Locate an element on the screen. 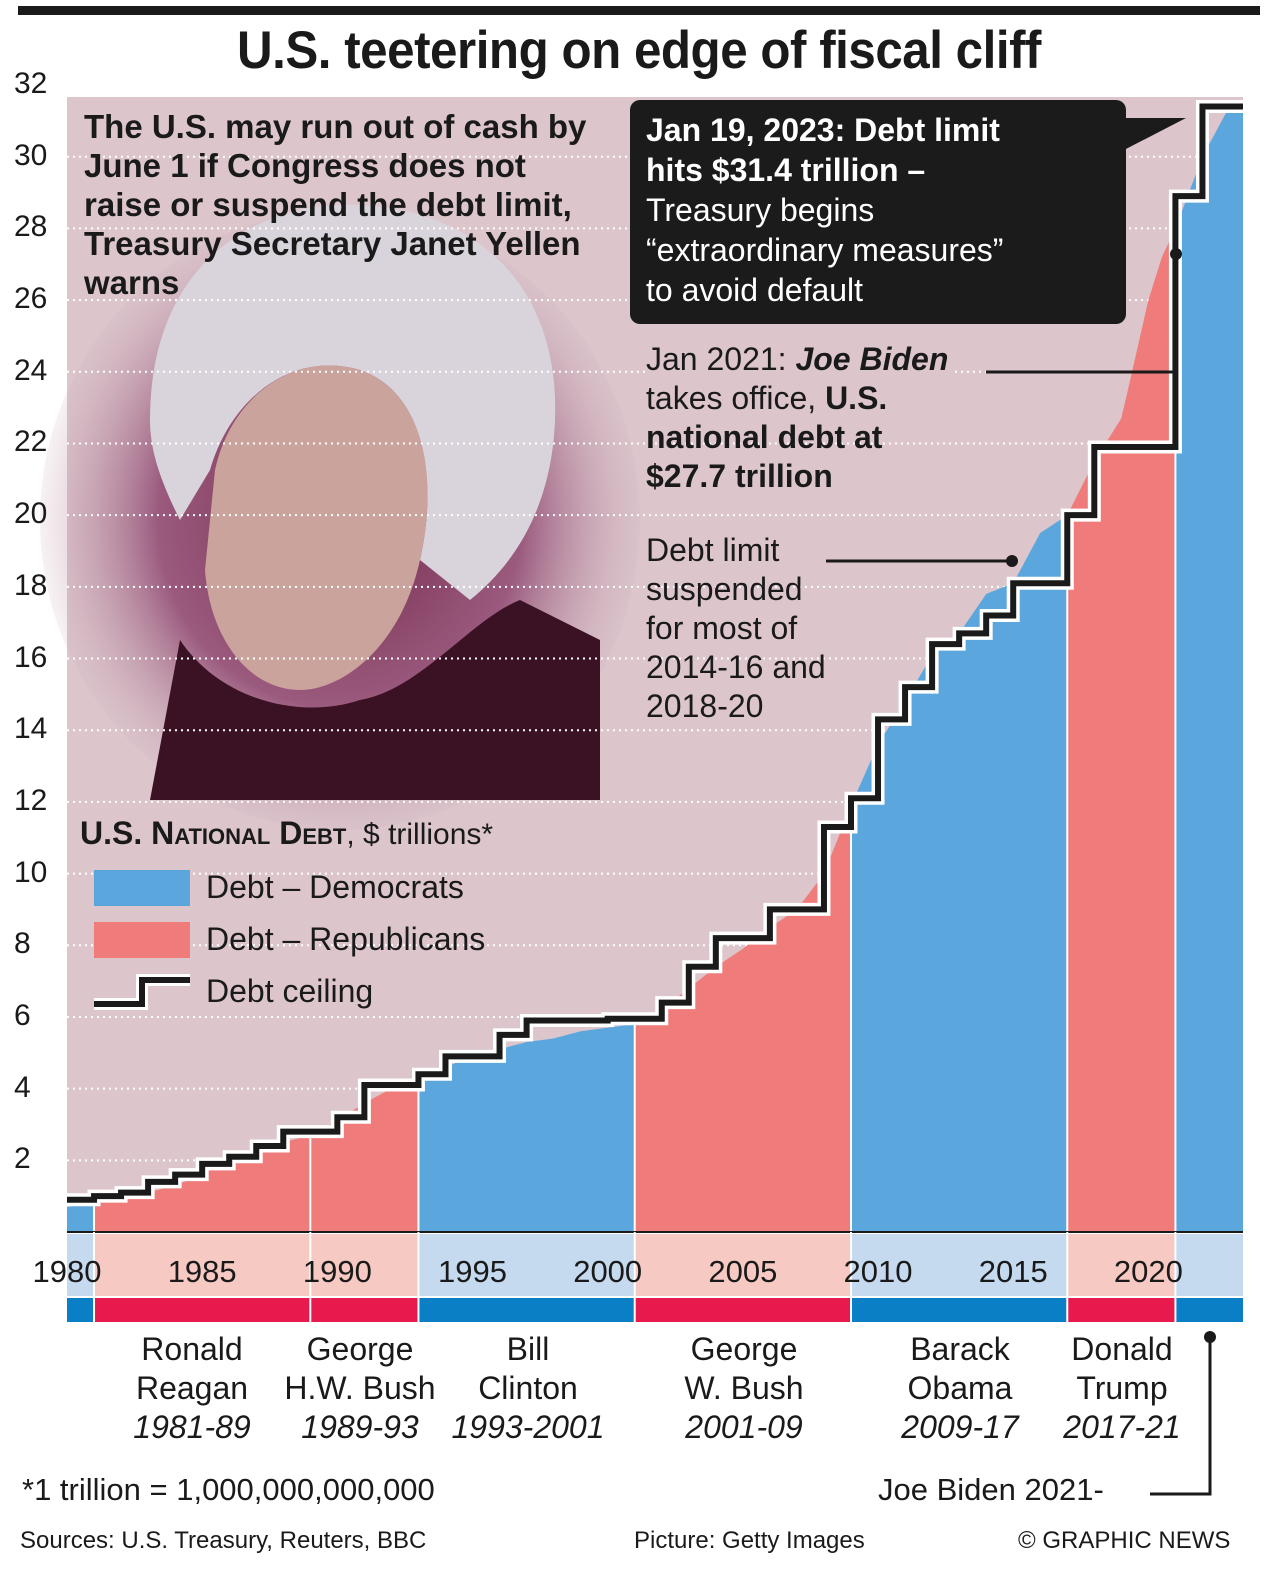 Image resolution: width=1278 pixels, height=1574 pixels. legend-item-ceiling: Debt ceiling is located at coordinates (324, 992).